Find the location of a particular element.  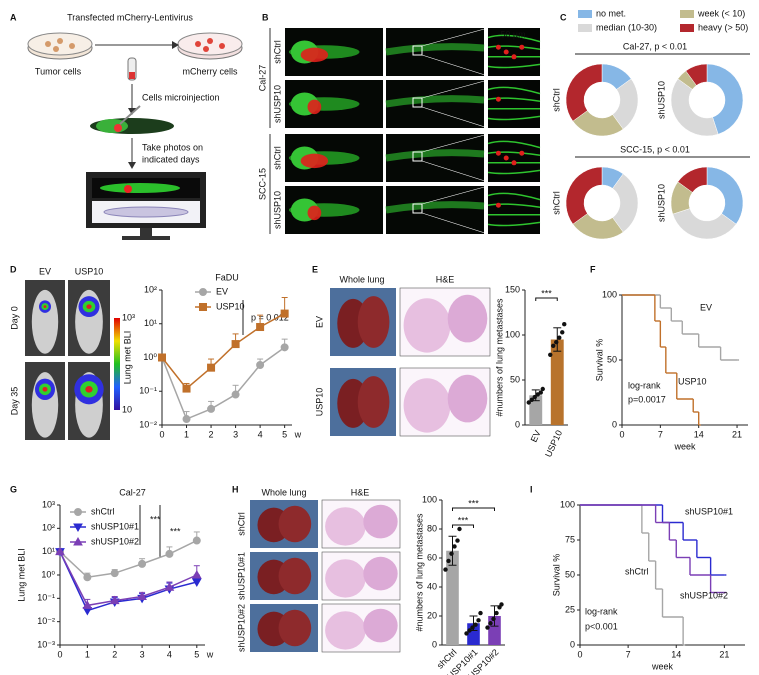

y-tick-label: 10⁻² is located at coordinates (46, 621).